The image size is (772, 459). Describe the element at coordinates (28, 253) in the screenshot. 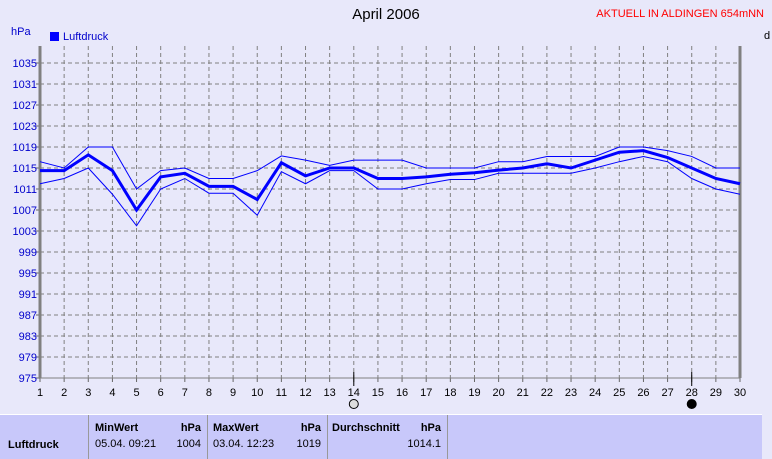

I see `y-tick-label: 999` at that location.